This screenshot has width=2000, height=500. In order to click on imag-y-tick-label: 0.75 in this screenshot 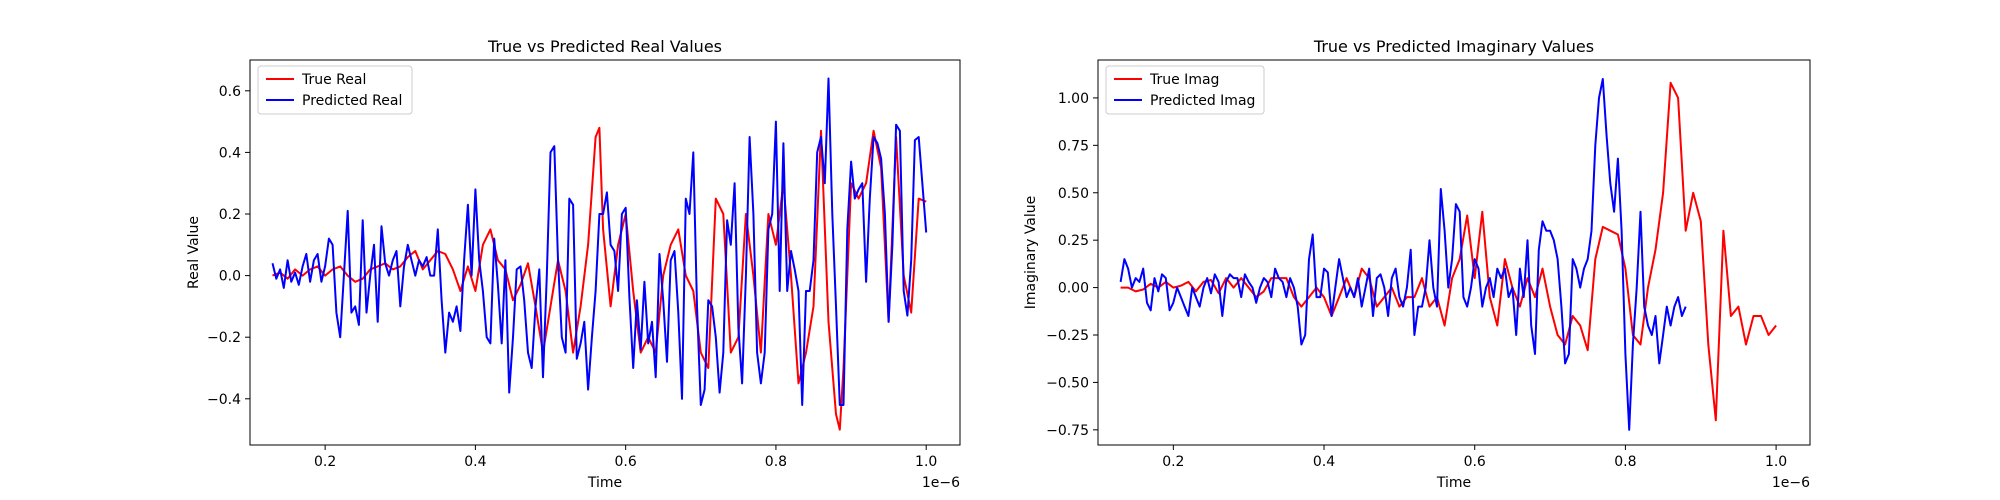, I will do `click(1073, 146)`.